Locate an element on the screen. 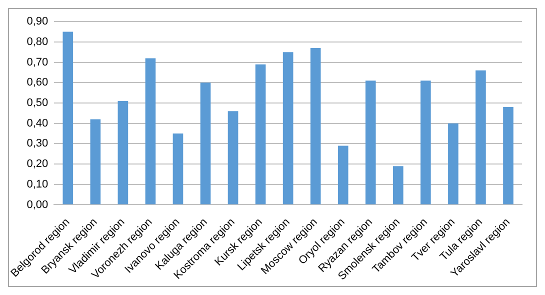 Image resolution: width=545 pixels, height=295 pixels. y-tick-label: 0,70 is located at coordinates (37, 62).